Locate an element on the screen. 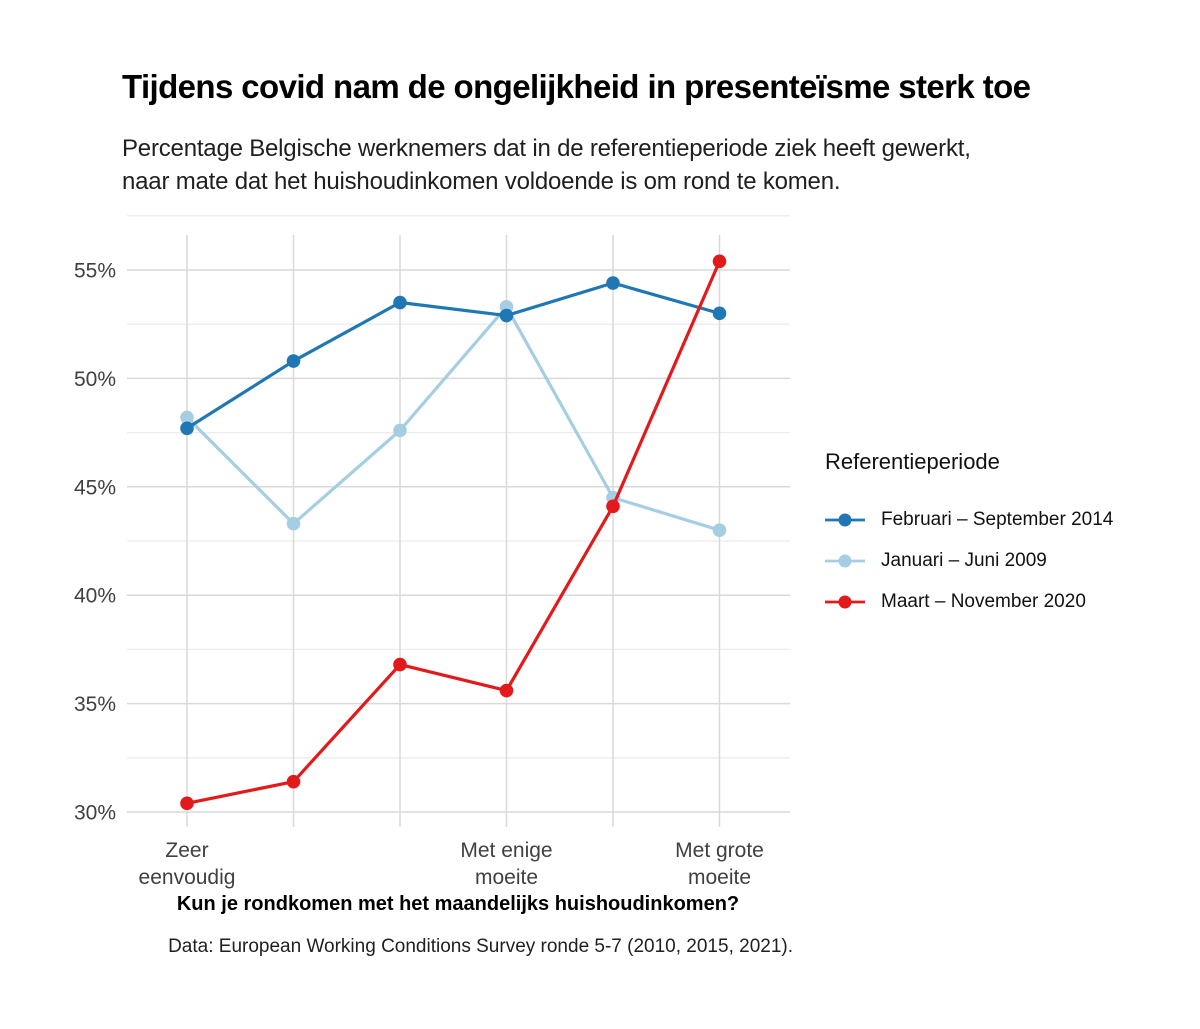 The width and height of the screenshot is (1200, 1029). legend-label: Januari – Juni 2009 is located at coordinates (964, 560).